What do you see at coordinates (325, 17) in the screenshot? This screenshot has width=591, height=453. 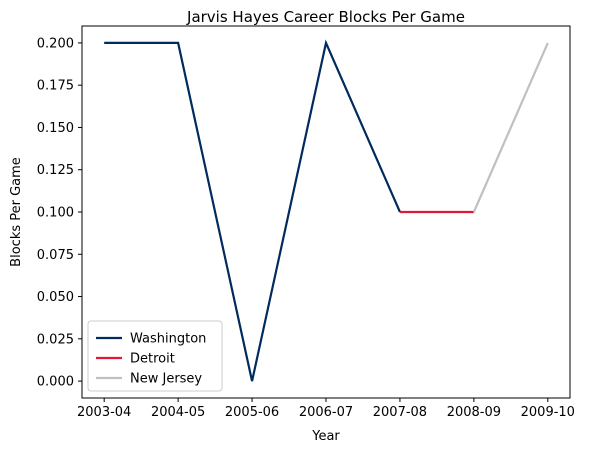 I see `chart-title: Jarvis Hayes Career Blocks Per Game` at bounding box center [325, 17].